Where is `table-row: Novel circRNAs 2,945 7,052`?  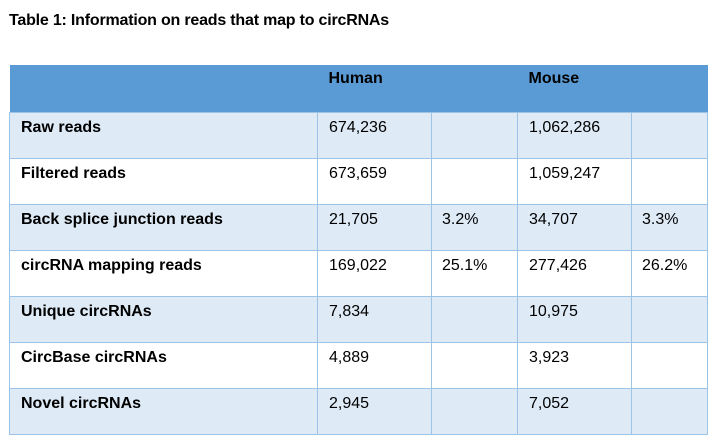
table-row: Novel circRNAs 2,945 7,052 is located at coordinates (358, 411).